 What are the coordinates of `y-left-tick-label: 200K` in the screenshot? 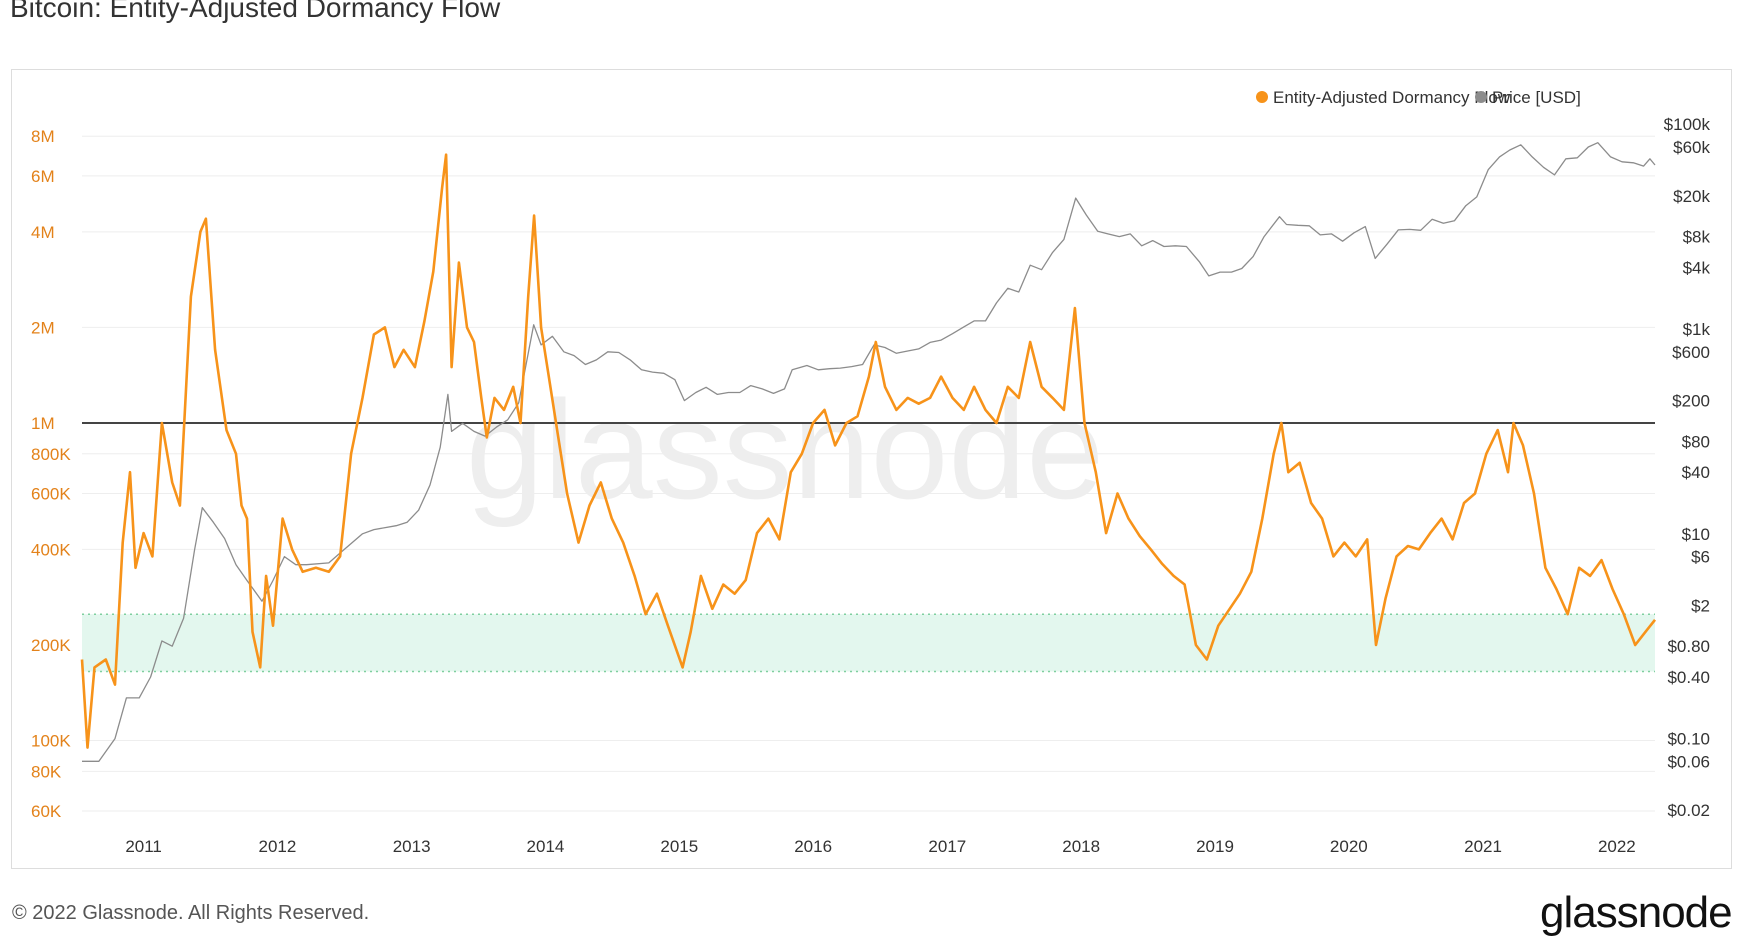 It's located at (51, 645).